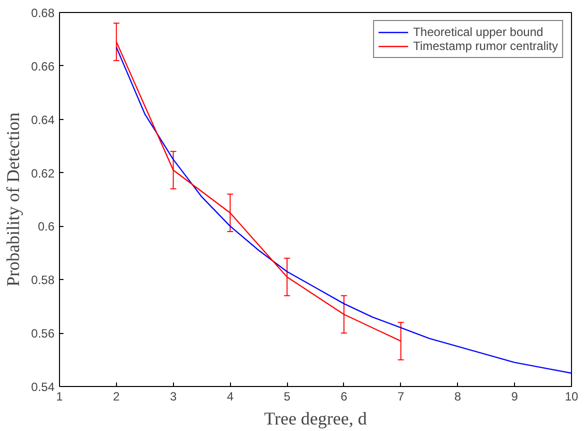 The width and height of the screenshot is (585, 431). Describe the element at coordinates (315, 418) in the screenshot. I see `x-axis-title: Tree degree, d` at that location.